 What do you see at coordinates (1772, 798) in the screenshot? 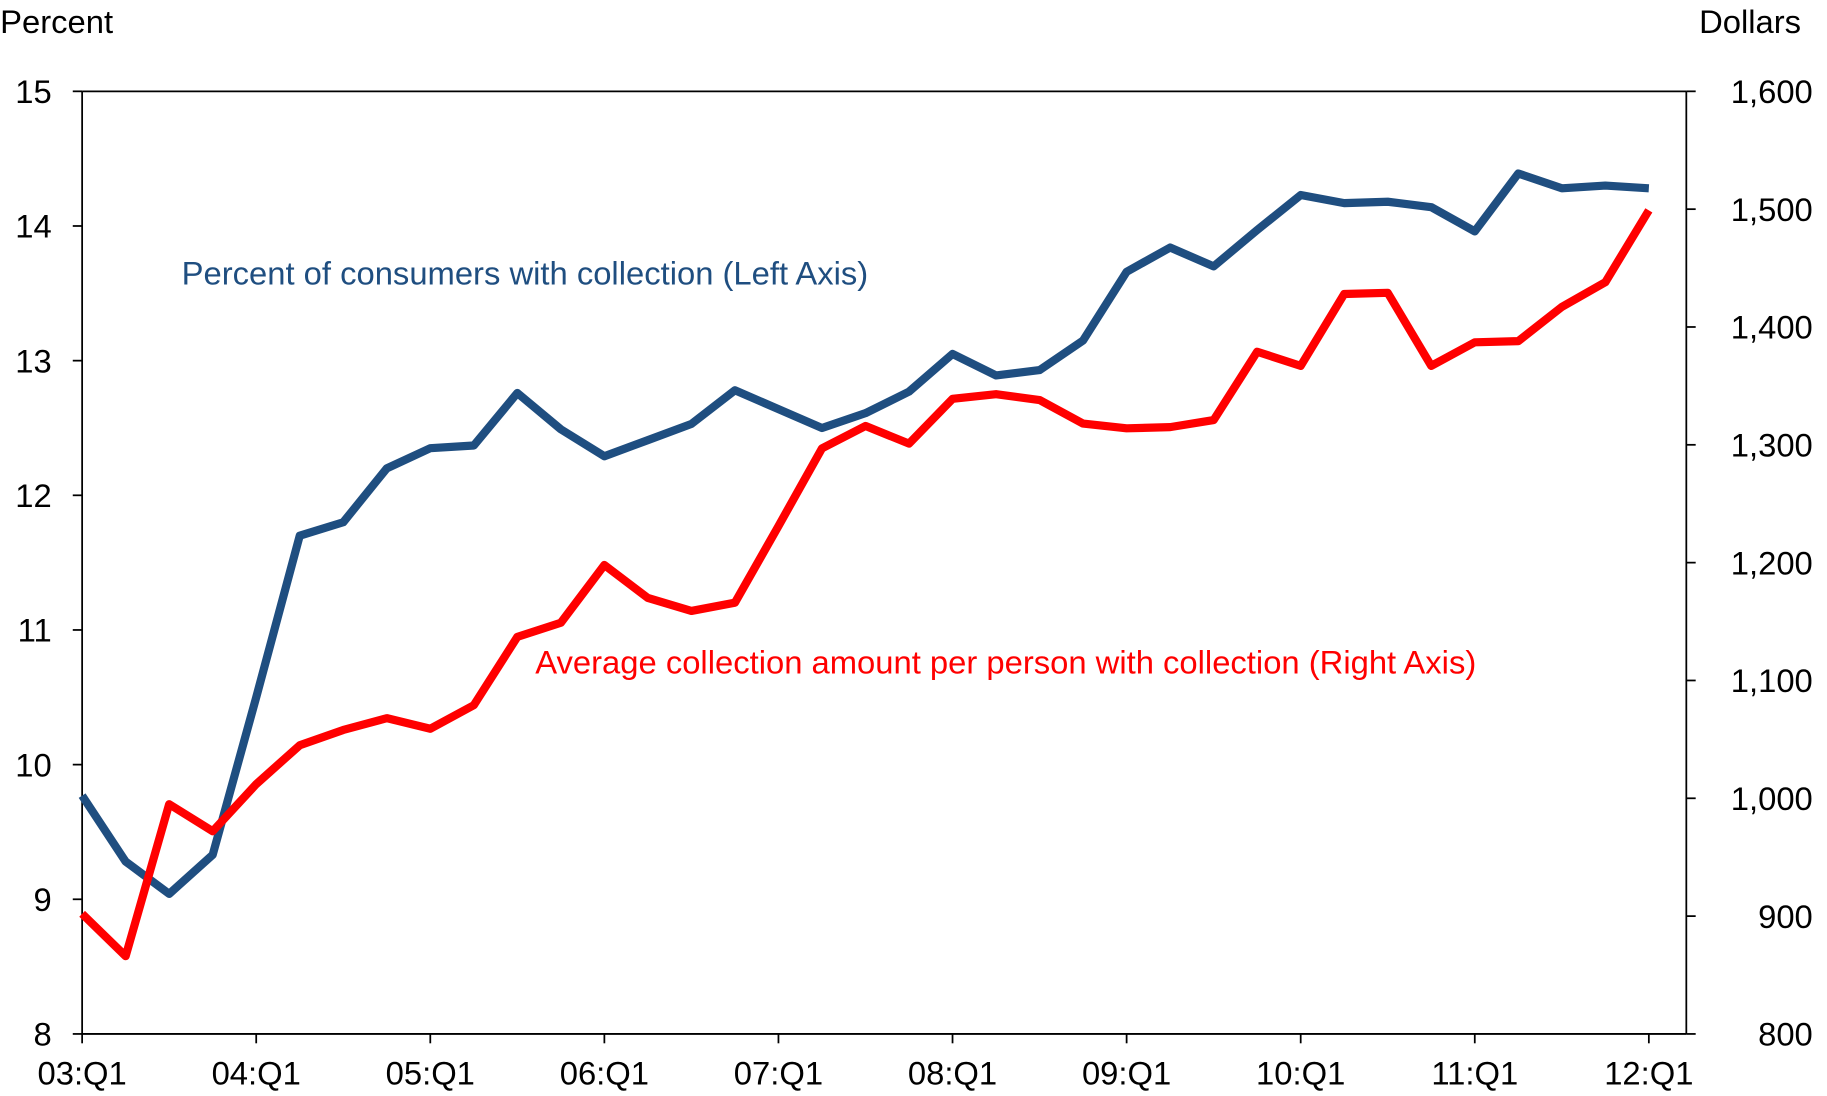
I see `y2-tick-label: 1,000` at bounding box center [1772, 798].